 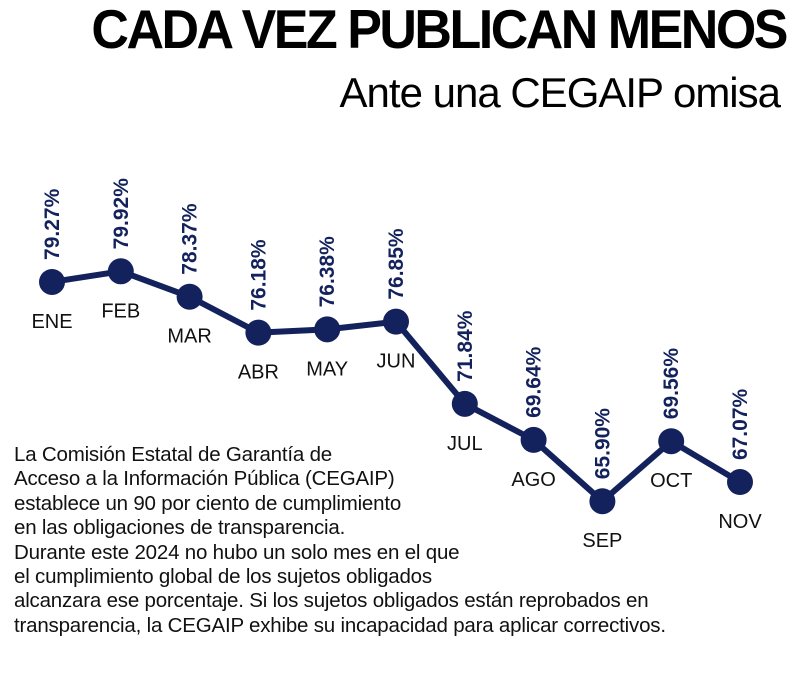 I want to click on data-label: 65.90%, so click(x=602, y=444).